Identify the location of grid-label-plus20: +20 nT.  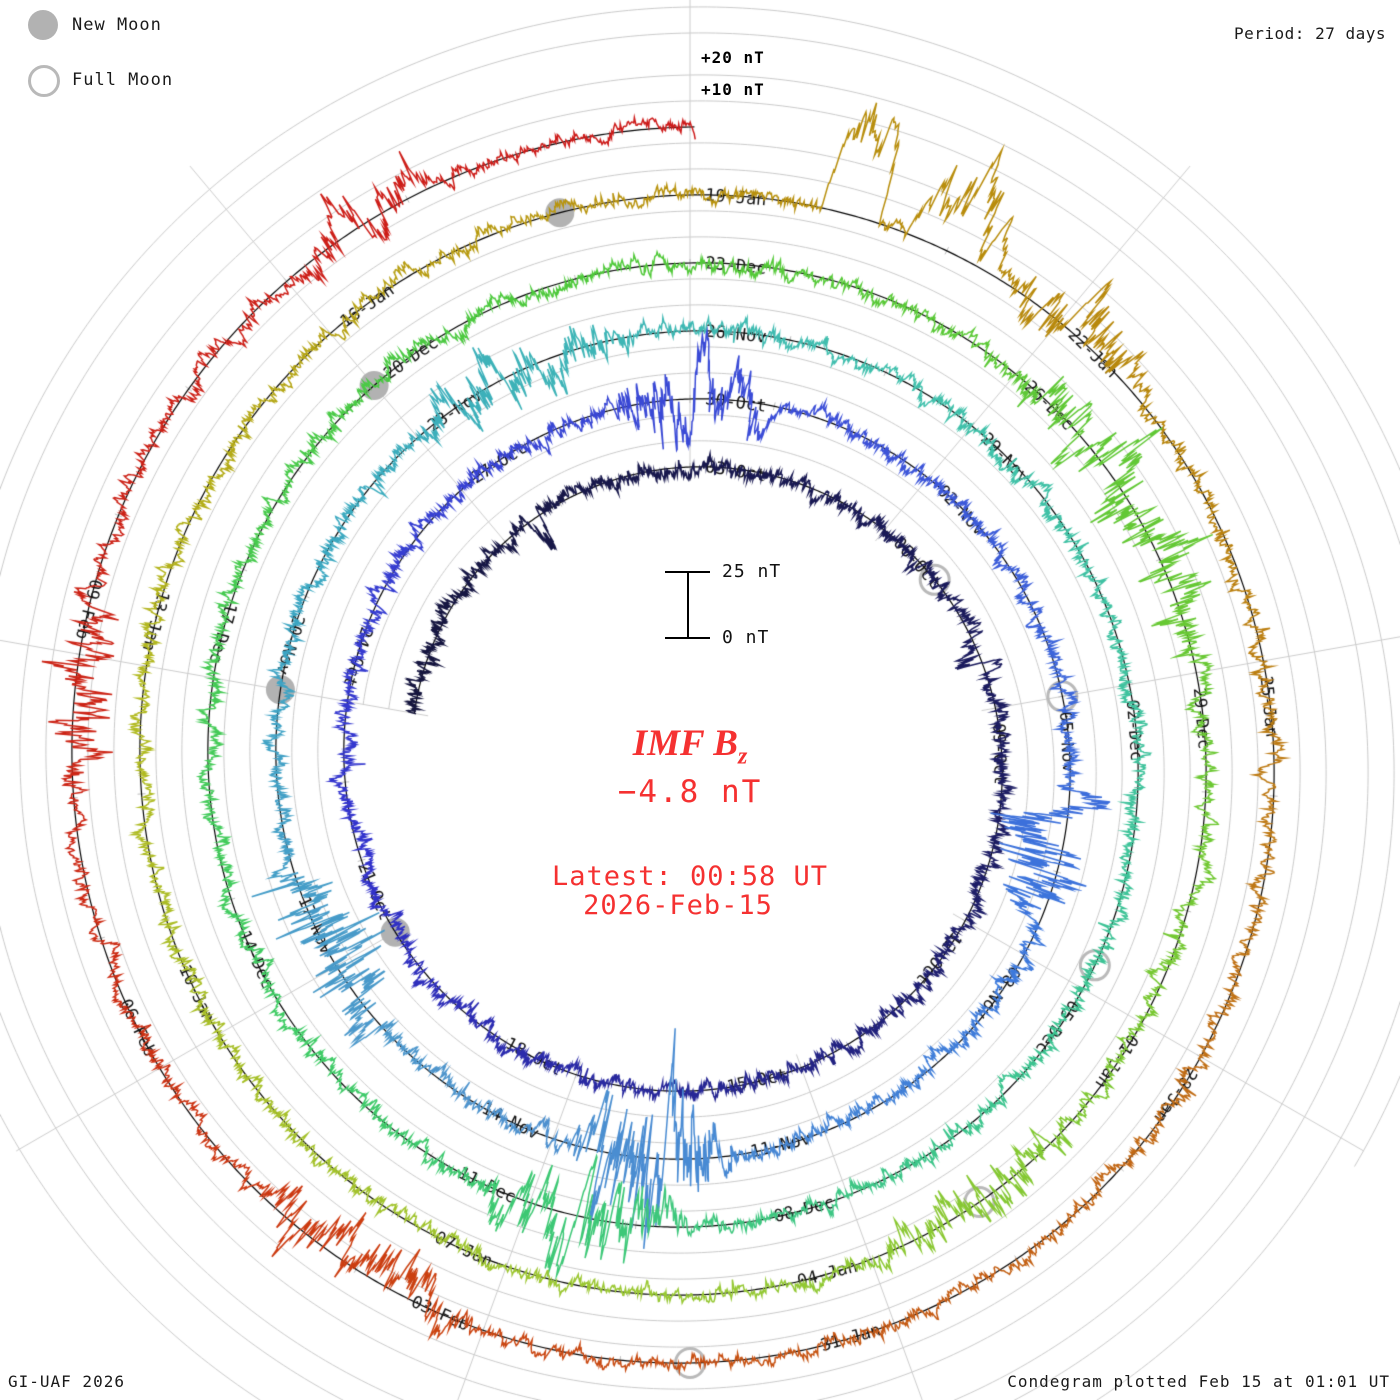
(733, 57).